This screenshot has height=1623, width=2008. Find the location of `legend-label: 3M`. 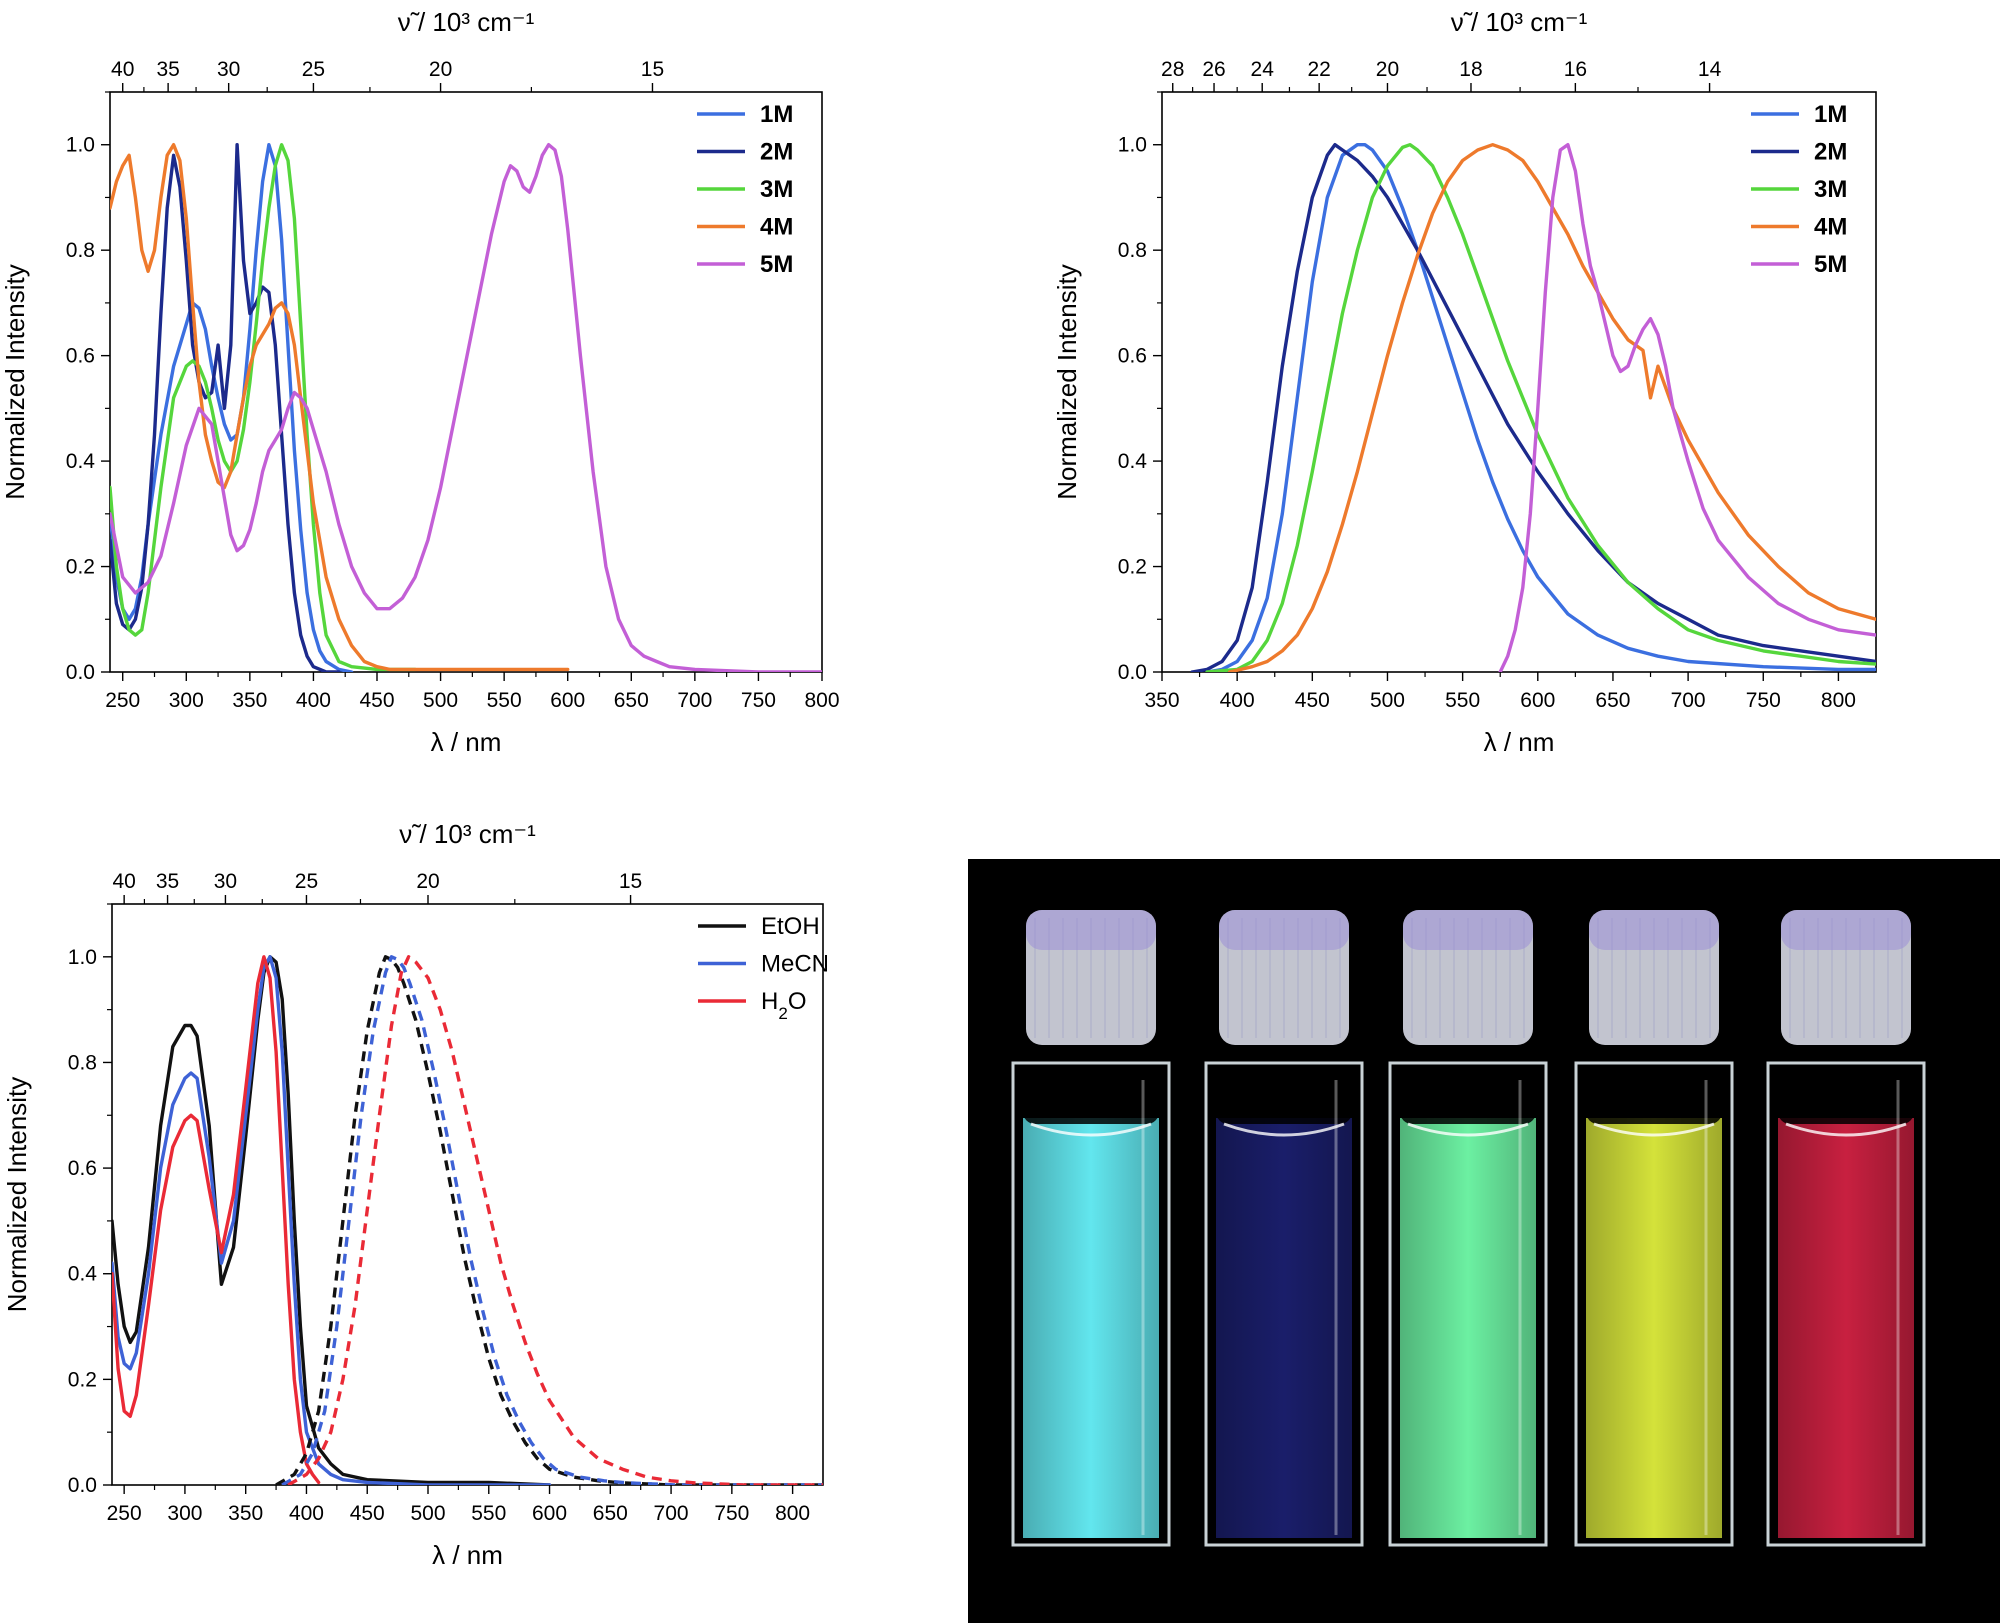

legend-label: 3M is located at coordinates (1830, 189).